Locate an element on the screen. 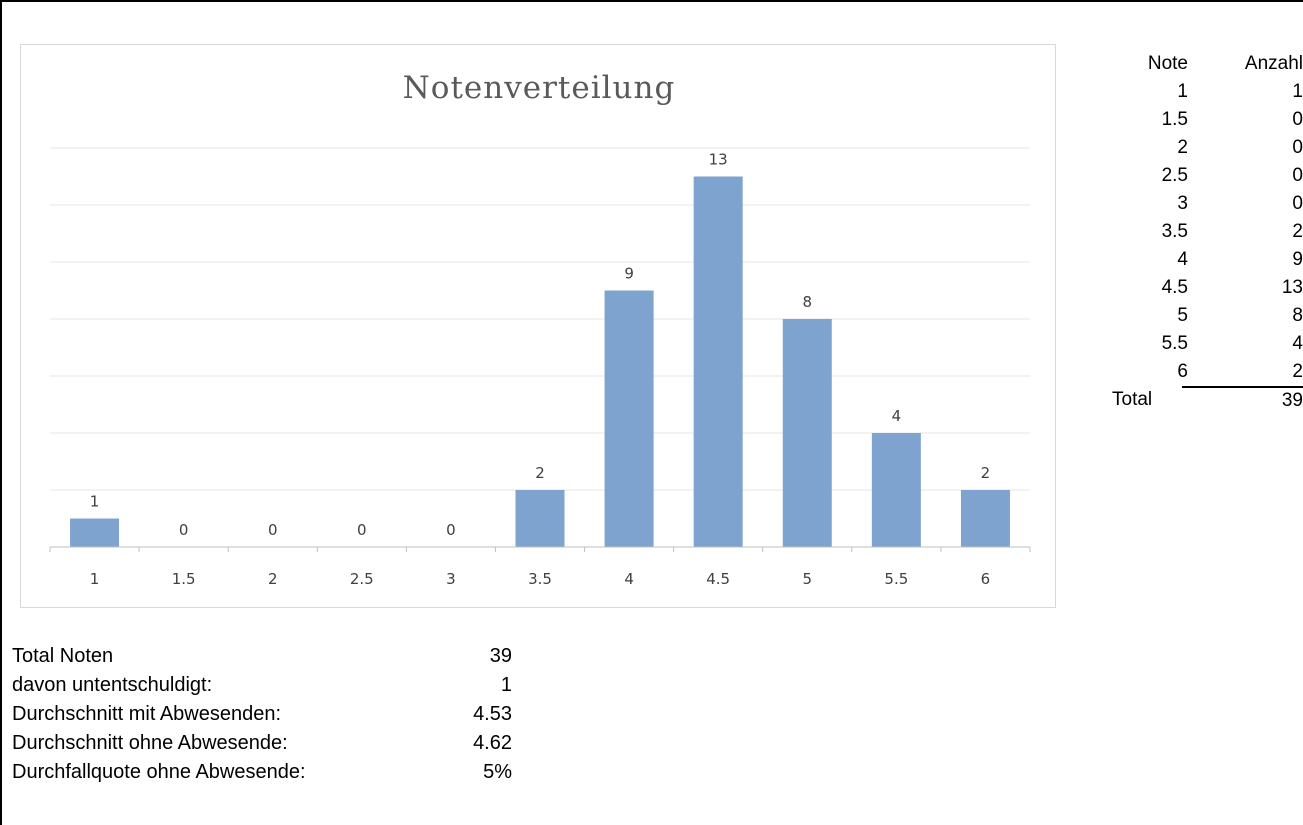  x-tick-label: 2 is located at coordinates (273, 579).